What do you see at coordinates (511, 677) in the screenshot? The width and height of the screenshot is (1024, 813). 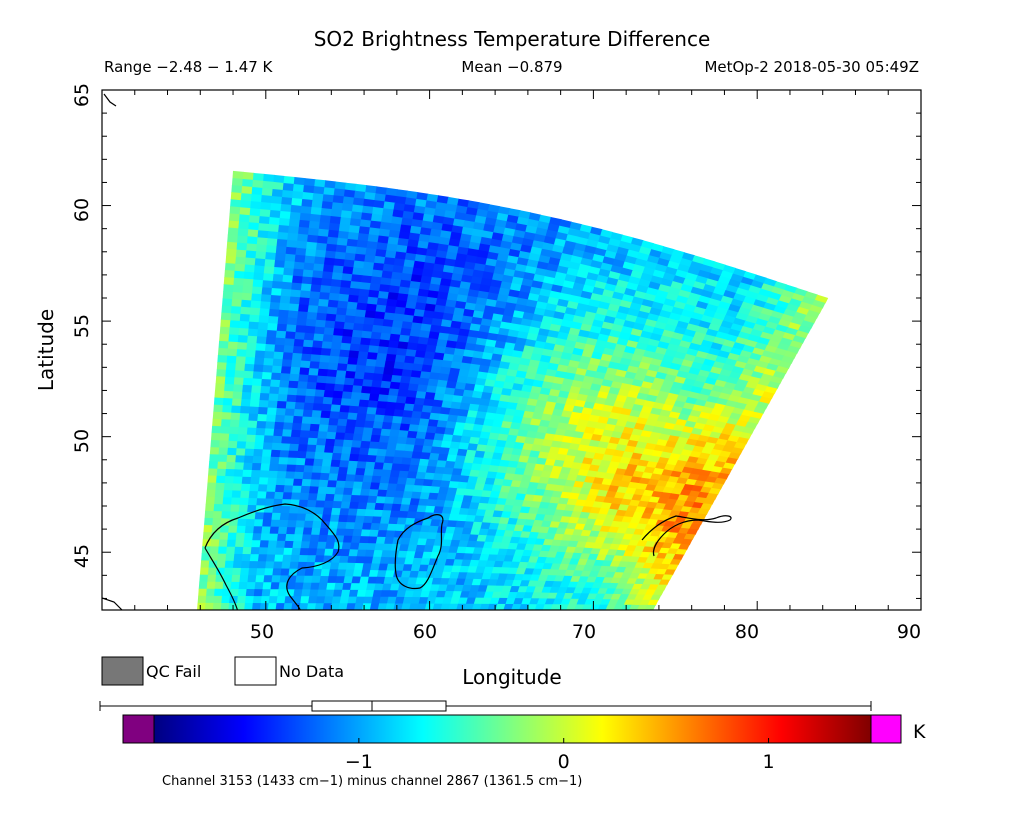 I see `x-axis-label: Longitude` at bounding box center [511, 677].